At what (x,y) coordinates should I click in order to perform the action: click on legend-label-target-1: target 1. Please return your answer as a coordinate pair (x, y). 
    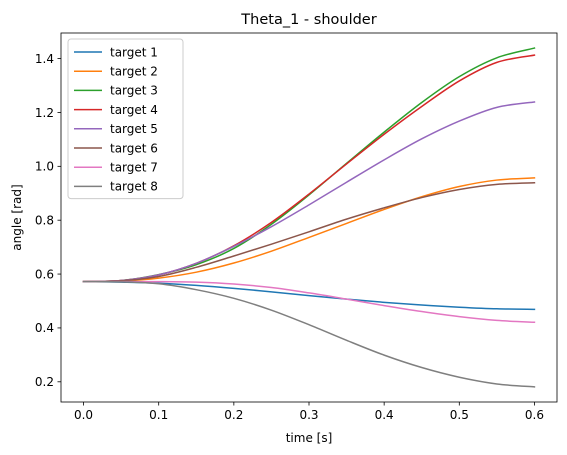
    Looking at the image, I should click on (134, 52).